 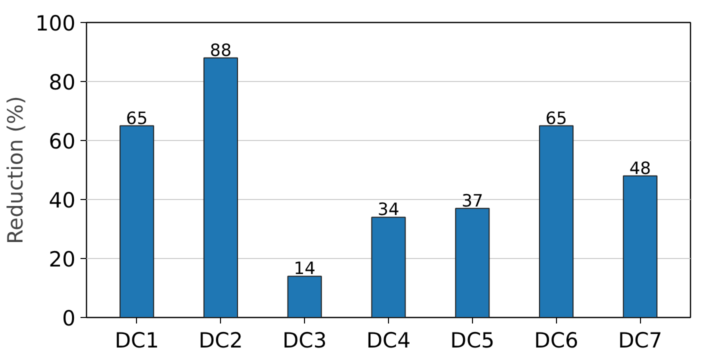 I want to click on y-tick-label: 20, so click(x=62, y=260).